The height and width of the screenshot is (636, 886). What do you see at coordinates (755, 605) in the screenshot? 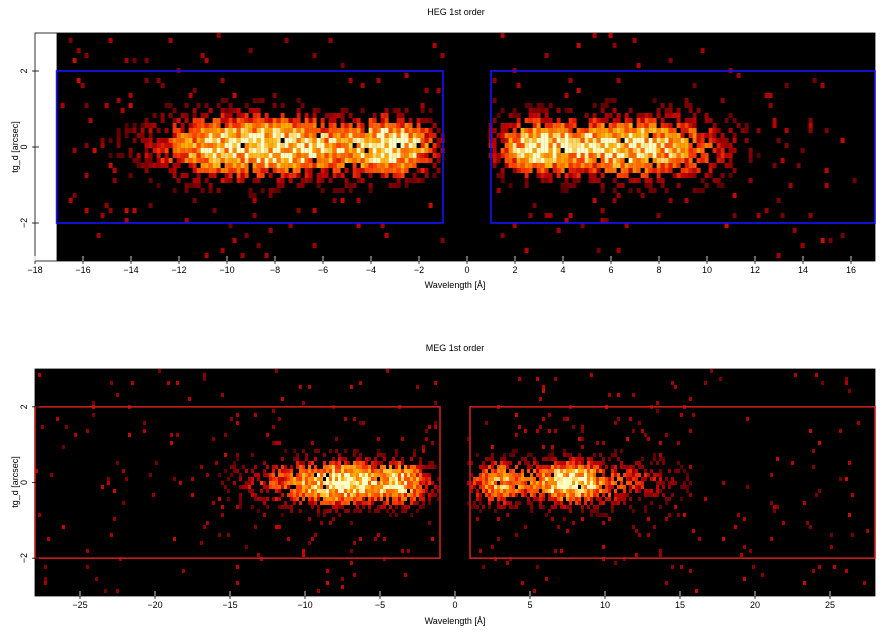
I see `x-tick-label: 20` at bounding box center [755, 605].